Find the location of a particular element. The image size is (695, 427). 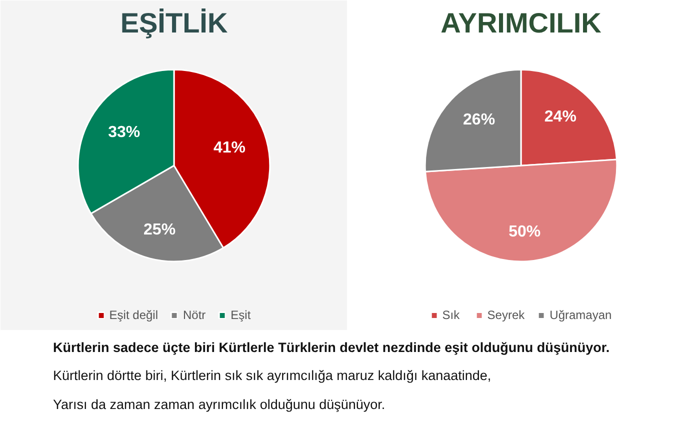

data-label: 24% is located at coordinates (560, 117).